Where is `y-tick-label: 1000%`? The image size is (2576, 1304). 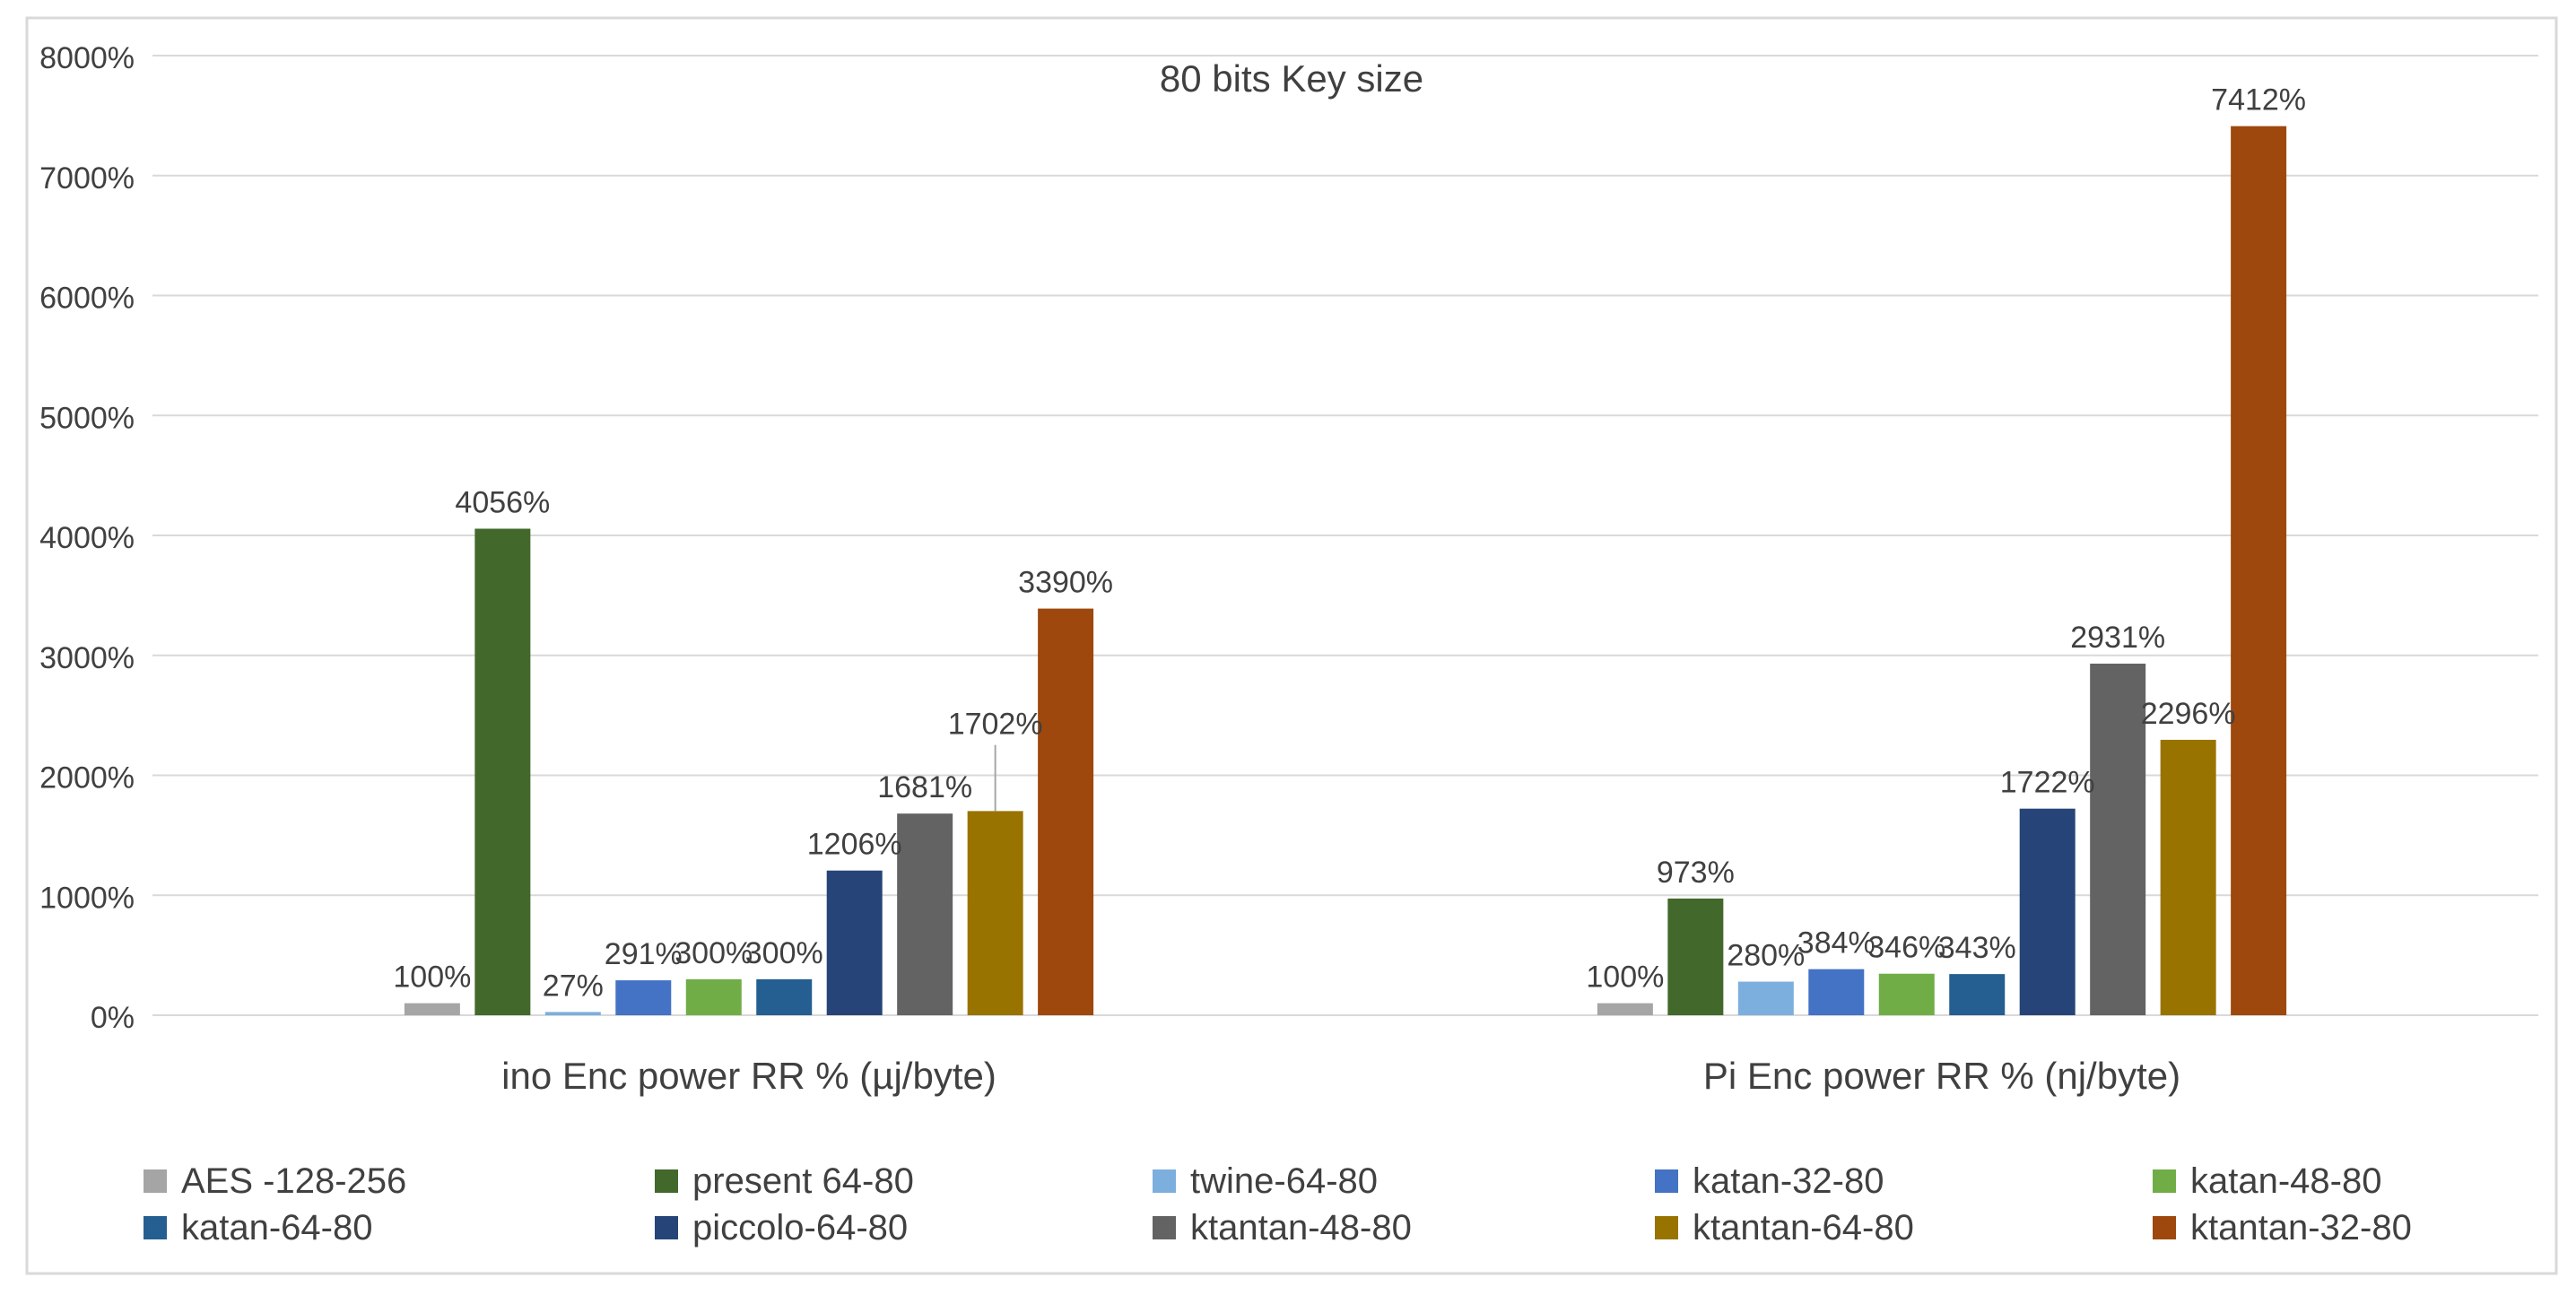
y-tick-label: 1000% is located at coordinates (87, 898).